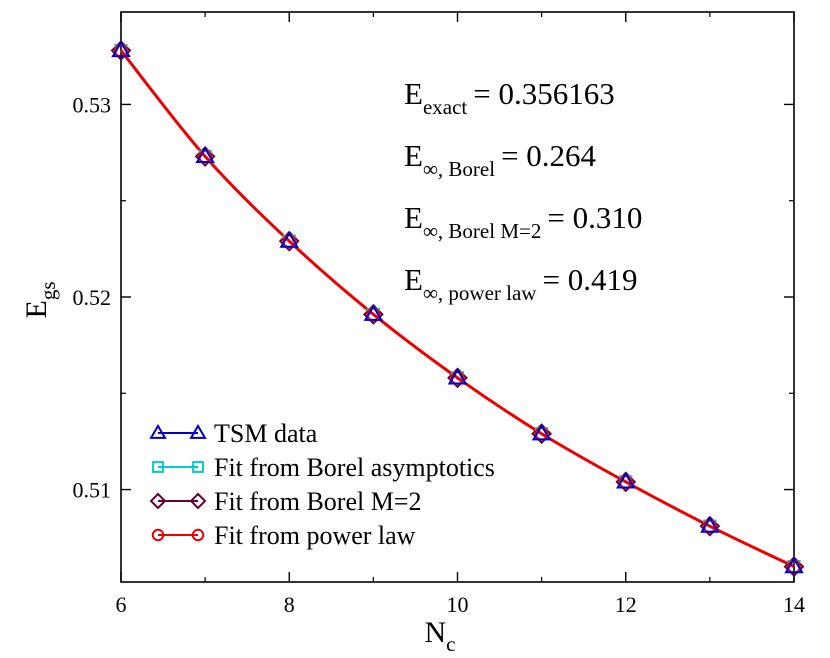 The height and width of the screenshot is (658, 830). What do you see at coordinates (92, 104) in the screenshot?
I see `y-tick-label: 0.53` at bounding box center [92, 104].